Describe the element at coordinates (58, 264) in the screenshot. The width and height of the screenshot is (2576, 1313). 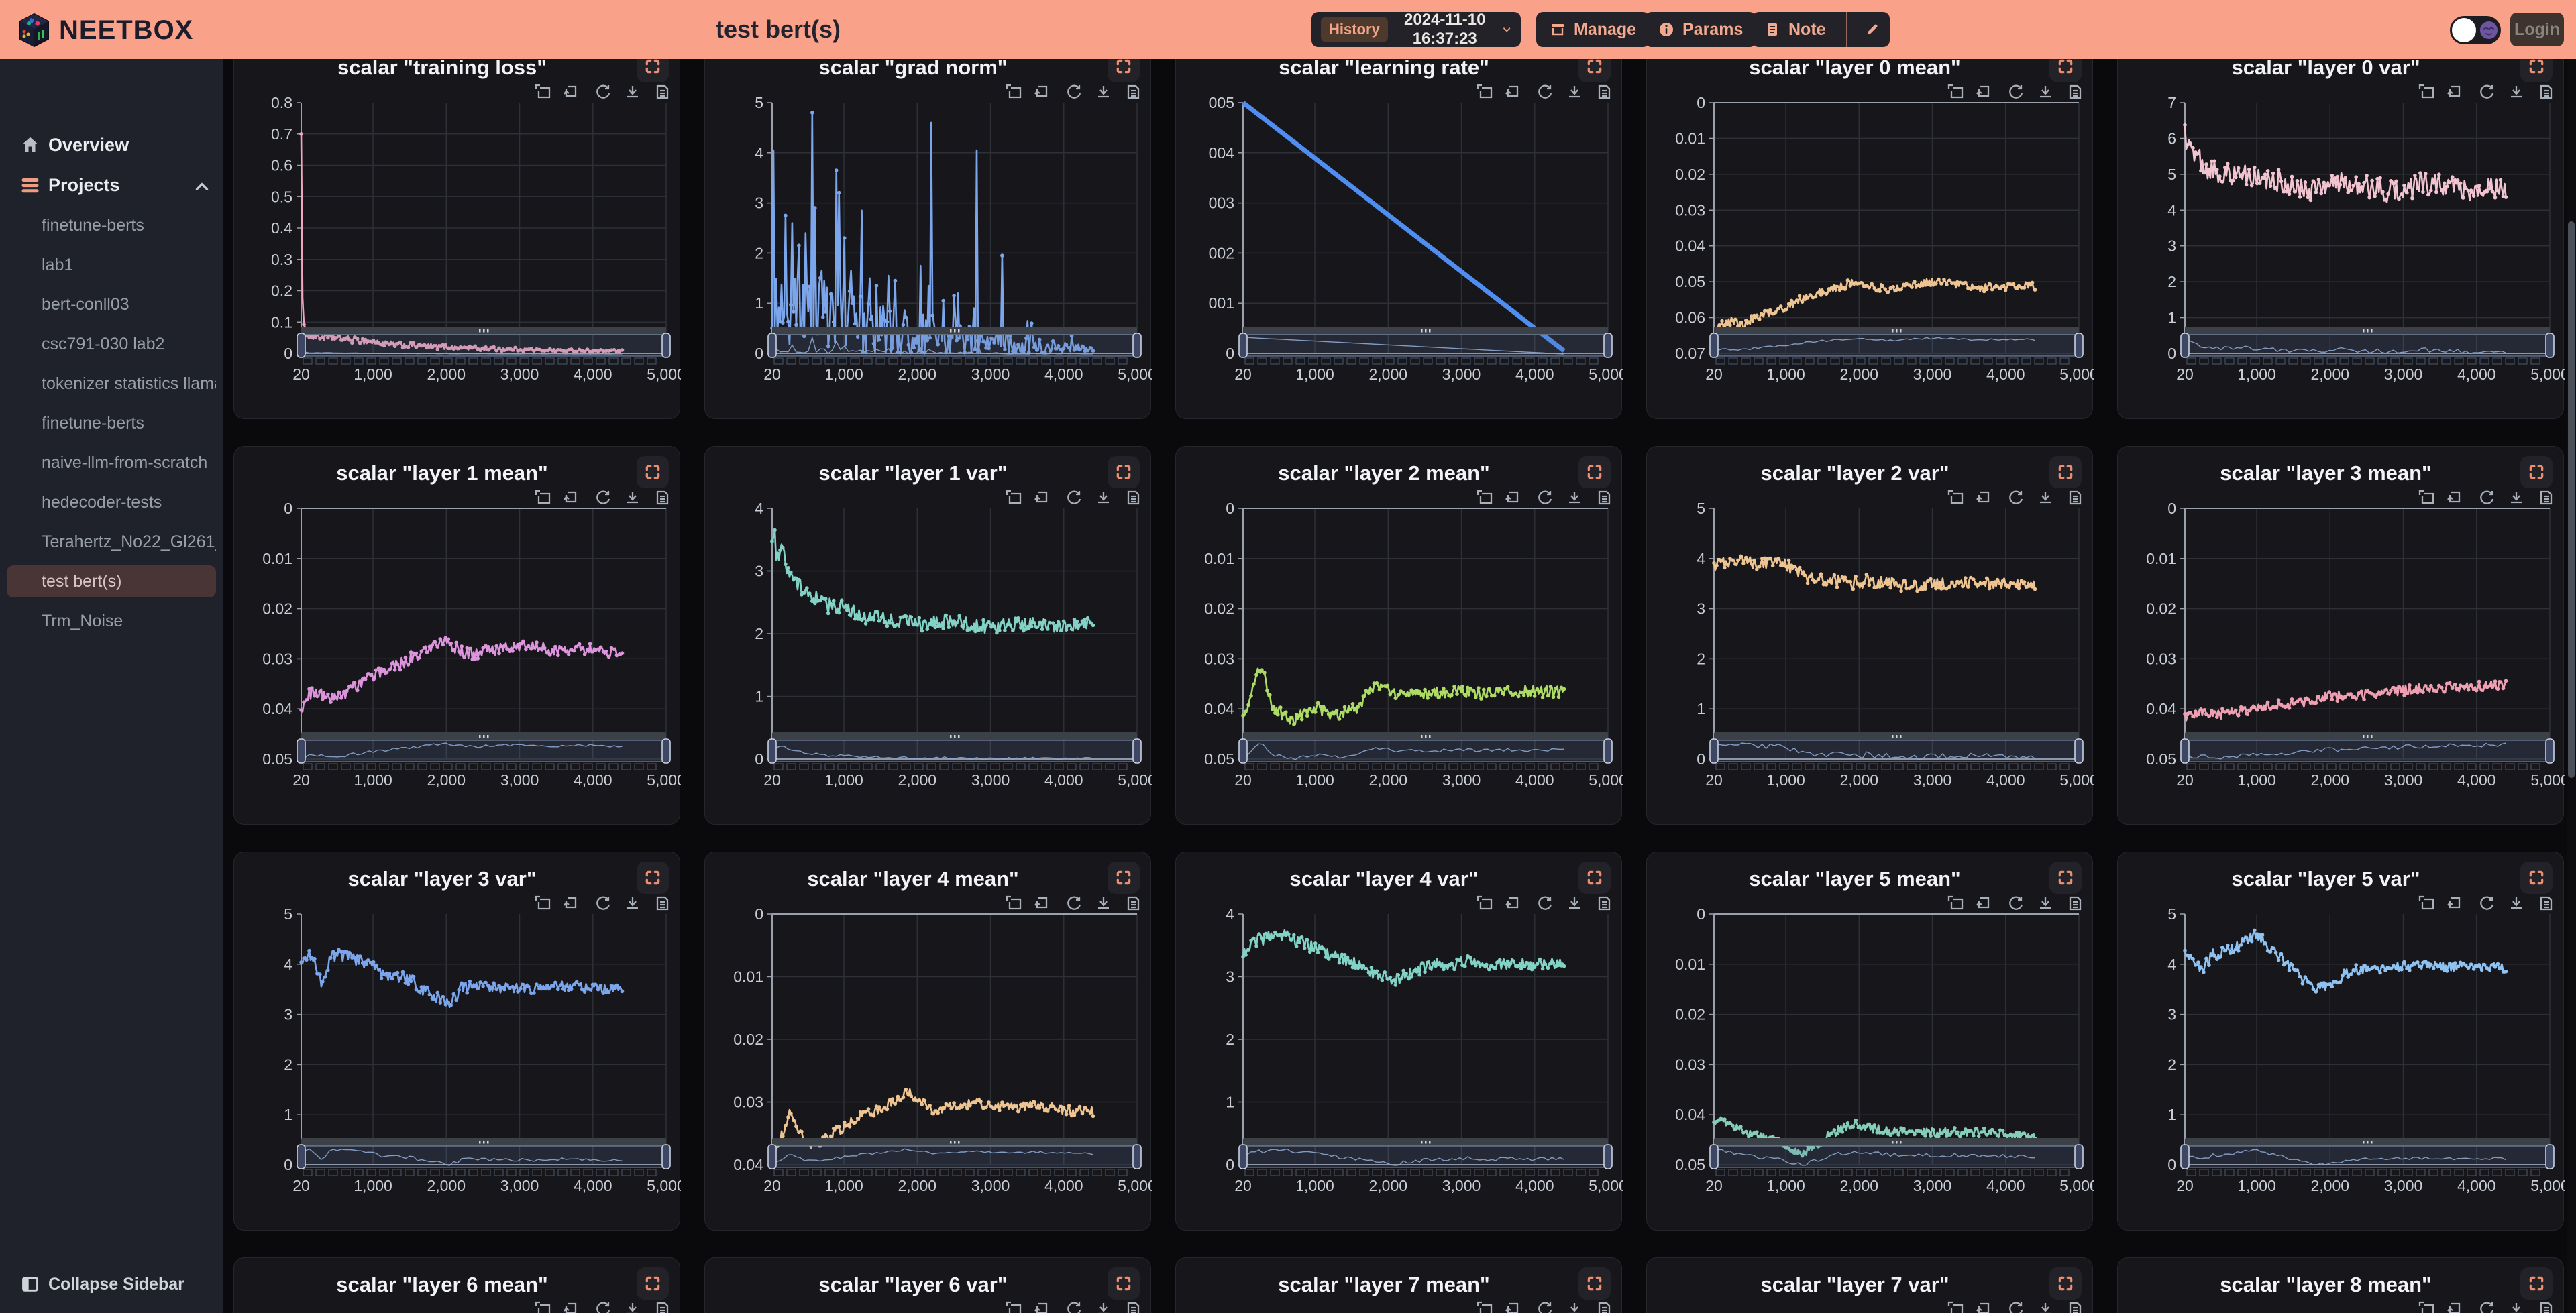
I see `sidebar-project-item: lab1` at that location.